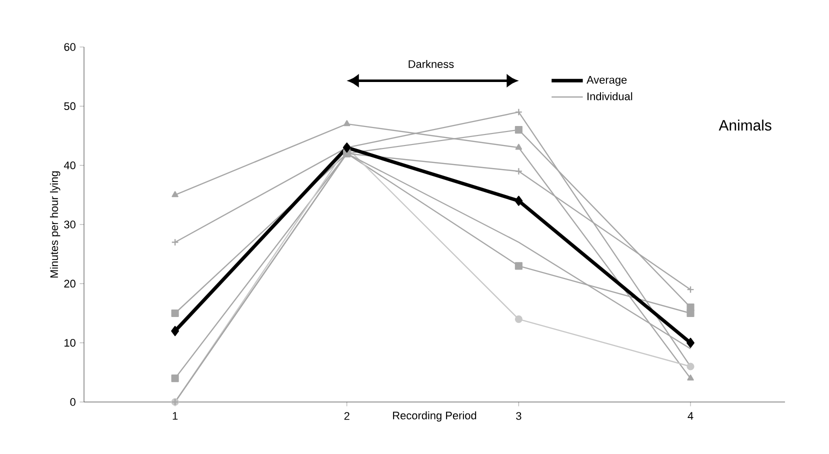 The width and height of the screenshot is (829, 454). What do you see at coordinates (691, 416) in the screenshot?
I see `x-tick-label: 4` at bounding box center [691, 416].